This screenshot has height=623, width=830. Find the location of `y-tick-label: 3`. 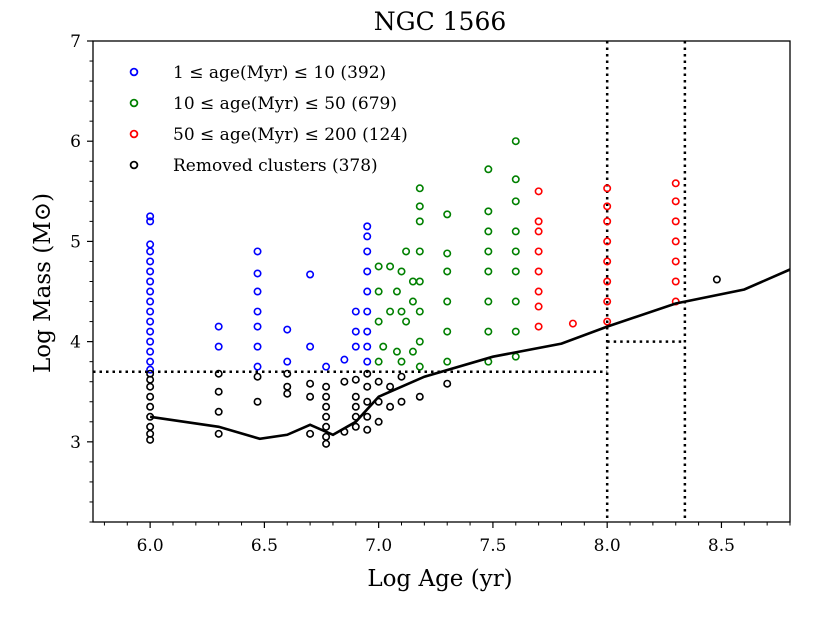

y-tick-label: 3 is located at coordinates (75, 443).